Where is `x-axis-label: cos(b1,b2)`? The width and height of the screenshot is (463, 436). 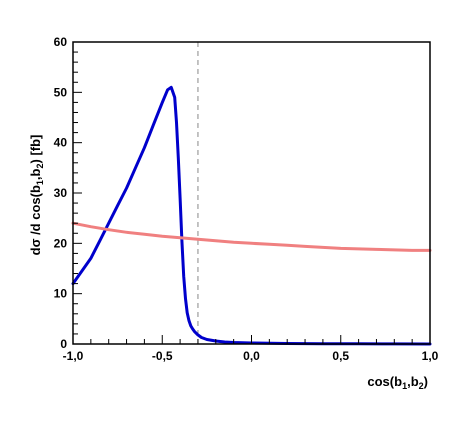
x-axis-label: cos(b1,b2) is located at coordinates (397, 382).